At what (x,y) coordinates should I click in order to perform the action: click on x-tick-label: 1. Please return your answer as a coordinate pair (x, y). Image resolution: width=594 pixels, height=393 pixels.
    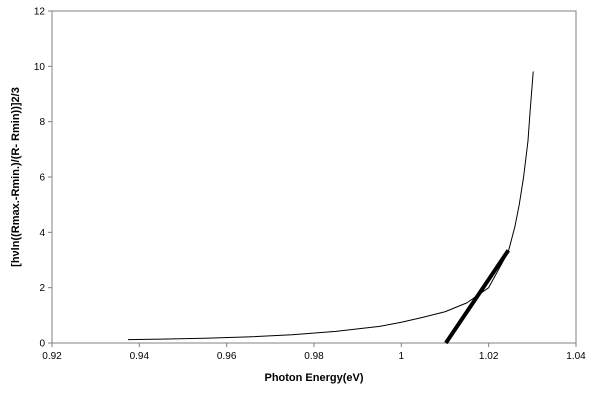
    Looking at the image, I should click on (402, 356).